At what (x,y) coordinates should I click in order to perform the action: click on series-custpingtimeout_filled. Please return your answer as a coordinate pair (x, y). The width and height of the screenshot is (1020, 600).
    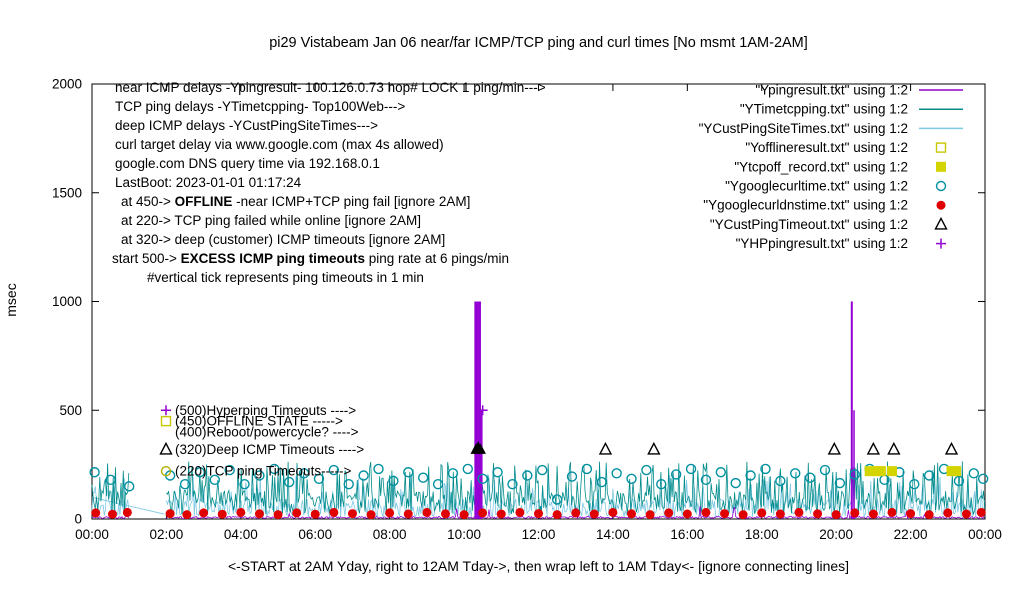
    Looking at the image, I should click on (478, 447).